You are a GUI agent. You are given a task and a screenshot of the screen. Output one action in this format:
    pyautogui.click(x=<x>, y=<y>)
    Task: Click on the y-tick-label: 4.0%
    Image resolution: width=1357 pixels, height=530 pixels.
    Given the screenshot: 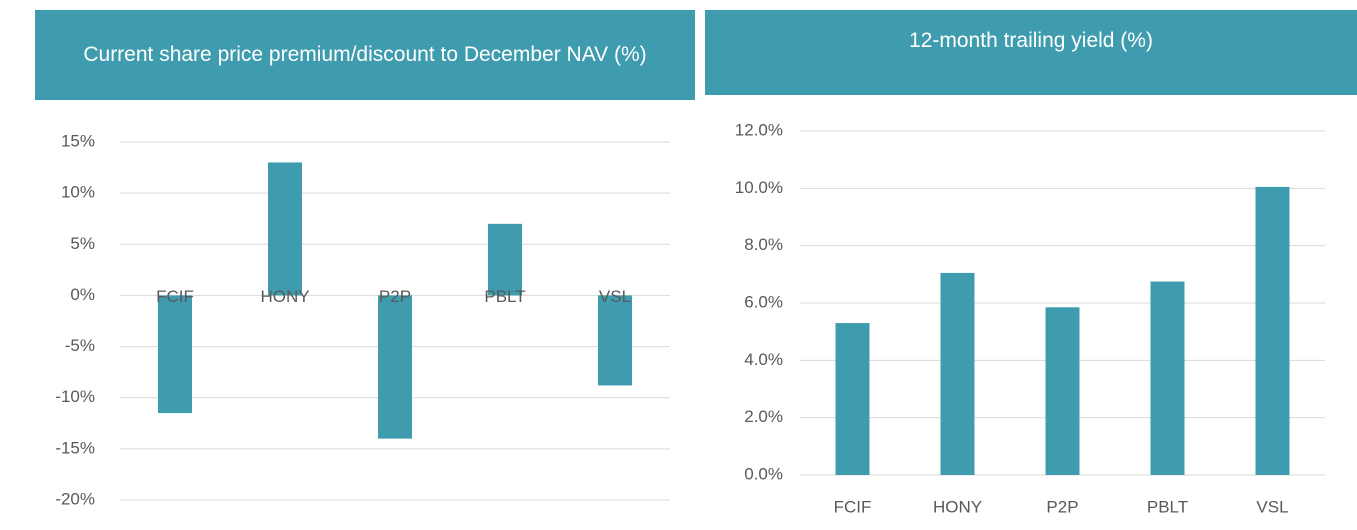 What is the action you would take?
    pyautogui.click(x=763, y=359)
    